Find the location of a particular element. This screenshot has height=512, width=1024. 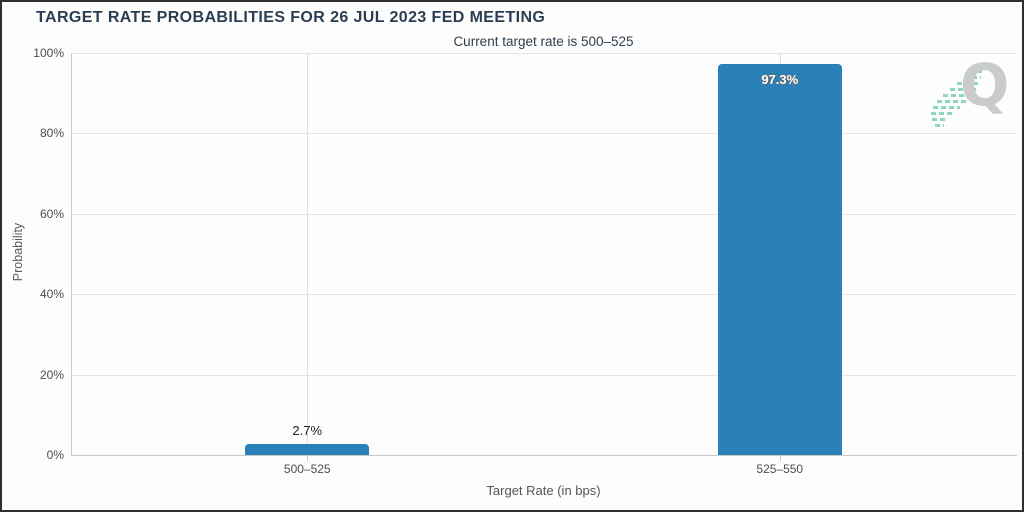

logo-swoosh-icon is located at coordinates (960, 96).